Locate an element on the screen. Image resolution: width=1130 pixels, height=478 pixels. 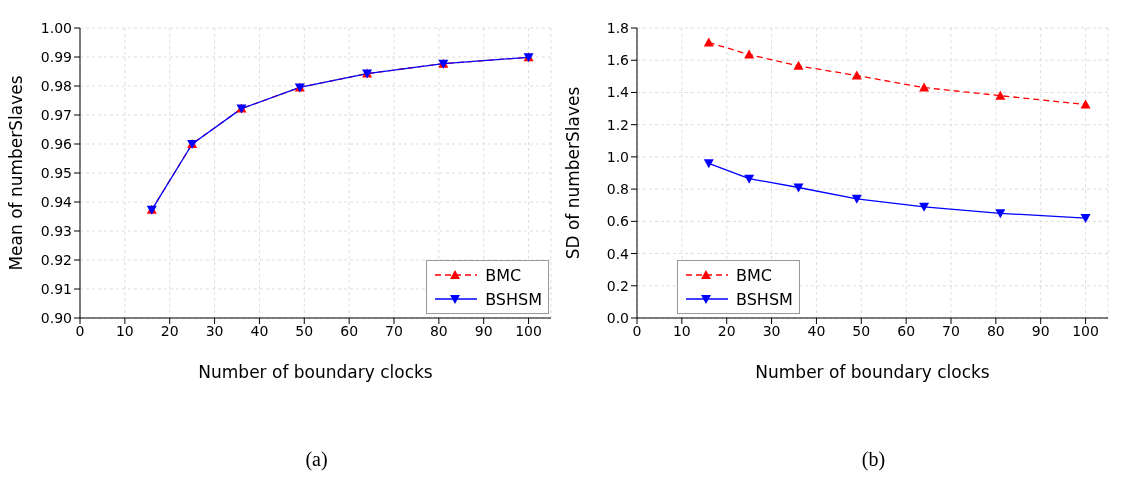
y-tick-label: 1.4 is located at coordinates (618, 92).